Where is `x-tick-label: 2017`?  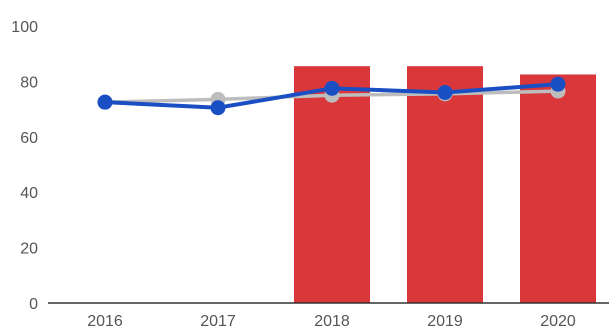
x-tick-label: 2017 is located at coordinates (218, 321).